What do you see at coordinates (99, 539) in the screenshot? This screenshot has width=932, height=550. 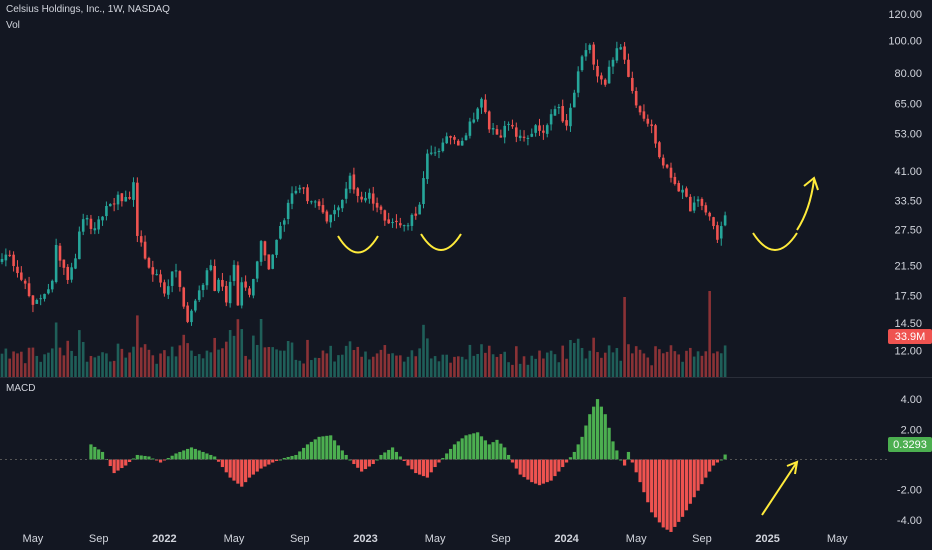 I see `x-tick-label: Sep` at bounding box center [99, 539].